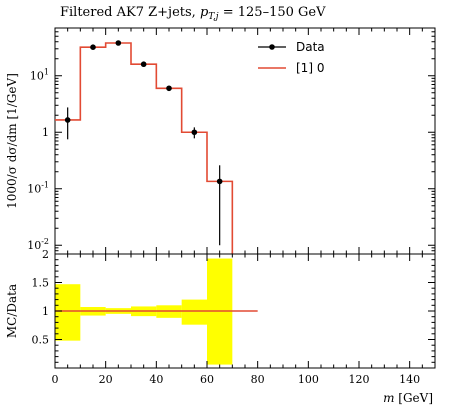 The image size is (450, 407). What do you see at coordinates (308, 379) in the screenshot?
I see `ratio-x-tick-label: 100` at bounding box center [308, 379].